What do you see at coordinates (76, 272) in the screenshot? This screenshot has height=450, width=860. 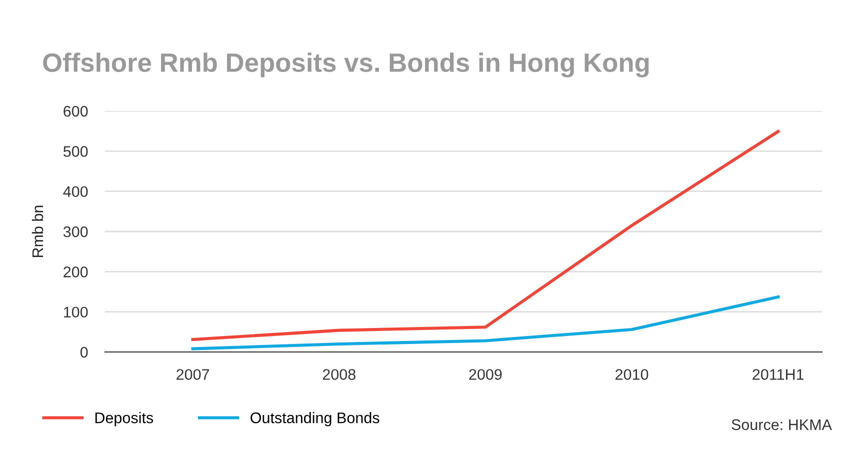 I see `y-tick-label: 200` at bounding box center [76, 272].